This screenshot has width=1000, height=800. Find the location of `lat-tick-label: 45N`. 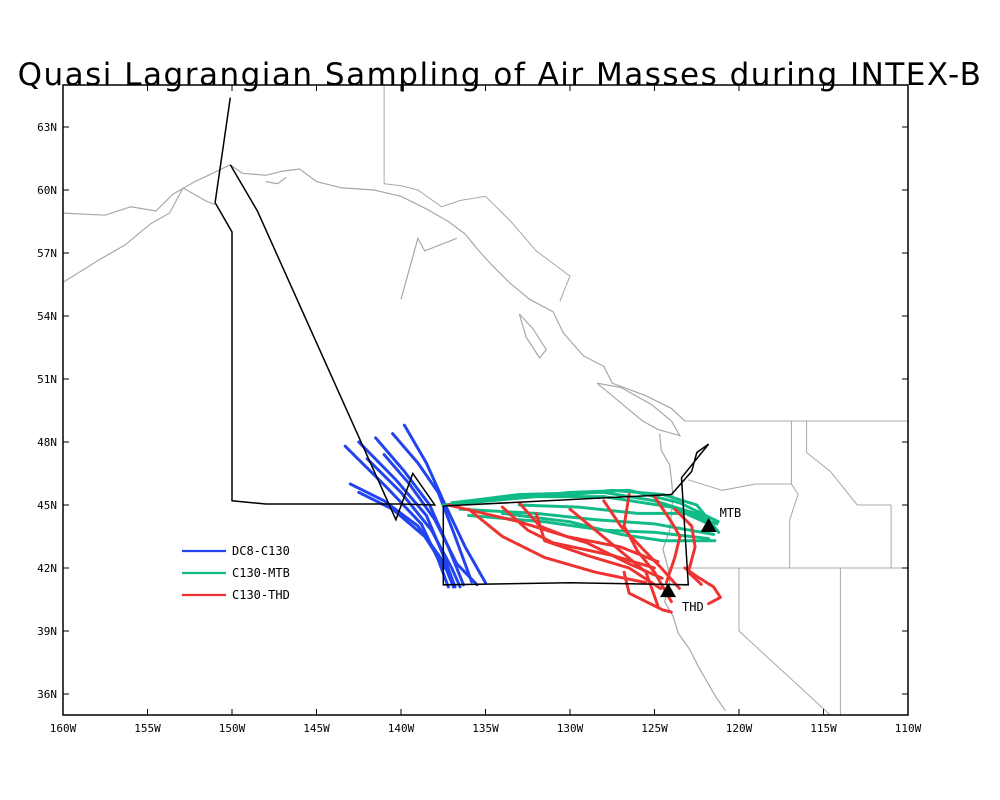

lat-tick-label: 45N is located at coordinates (47, 505).